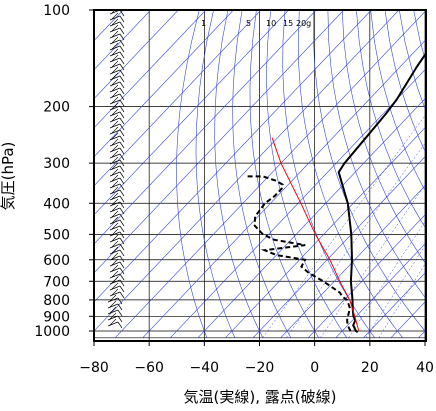 The image size is (436, 411). Describe the element at coordinates (8, 176) in the screenshot. I see `y-axis-title: 気圧(hPa)` at that location.